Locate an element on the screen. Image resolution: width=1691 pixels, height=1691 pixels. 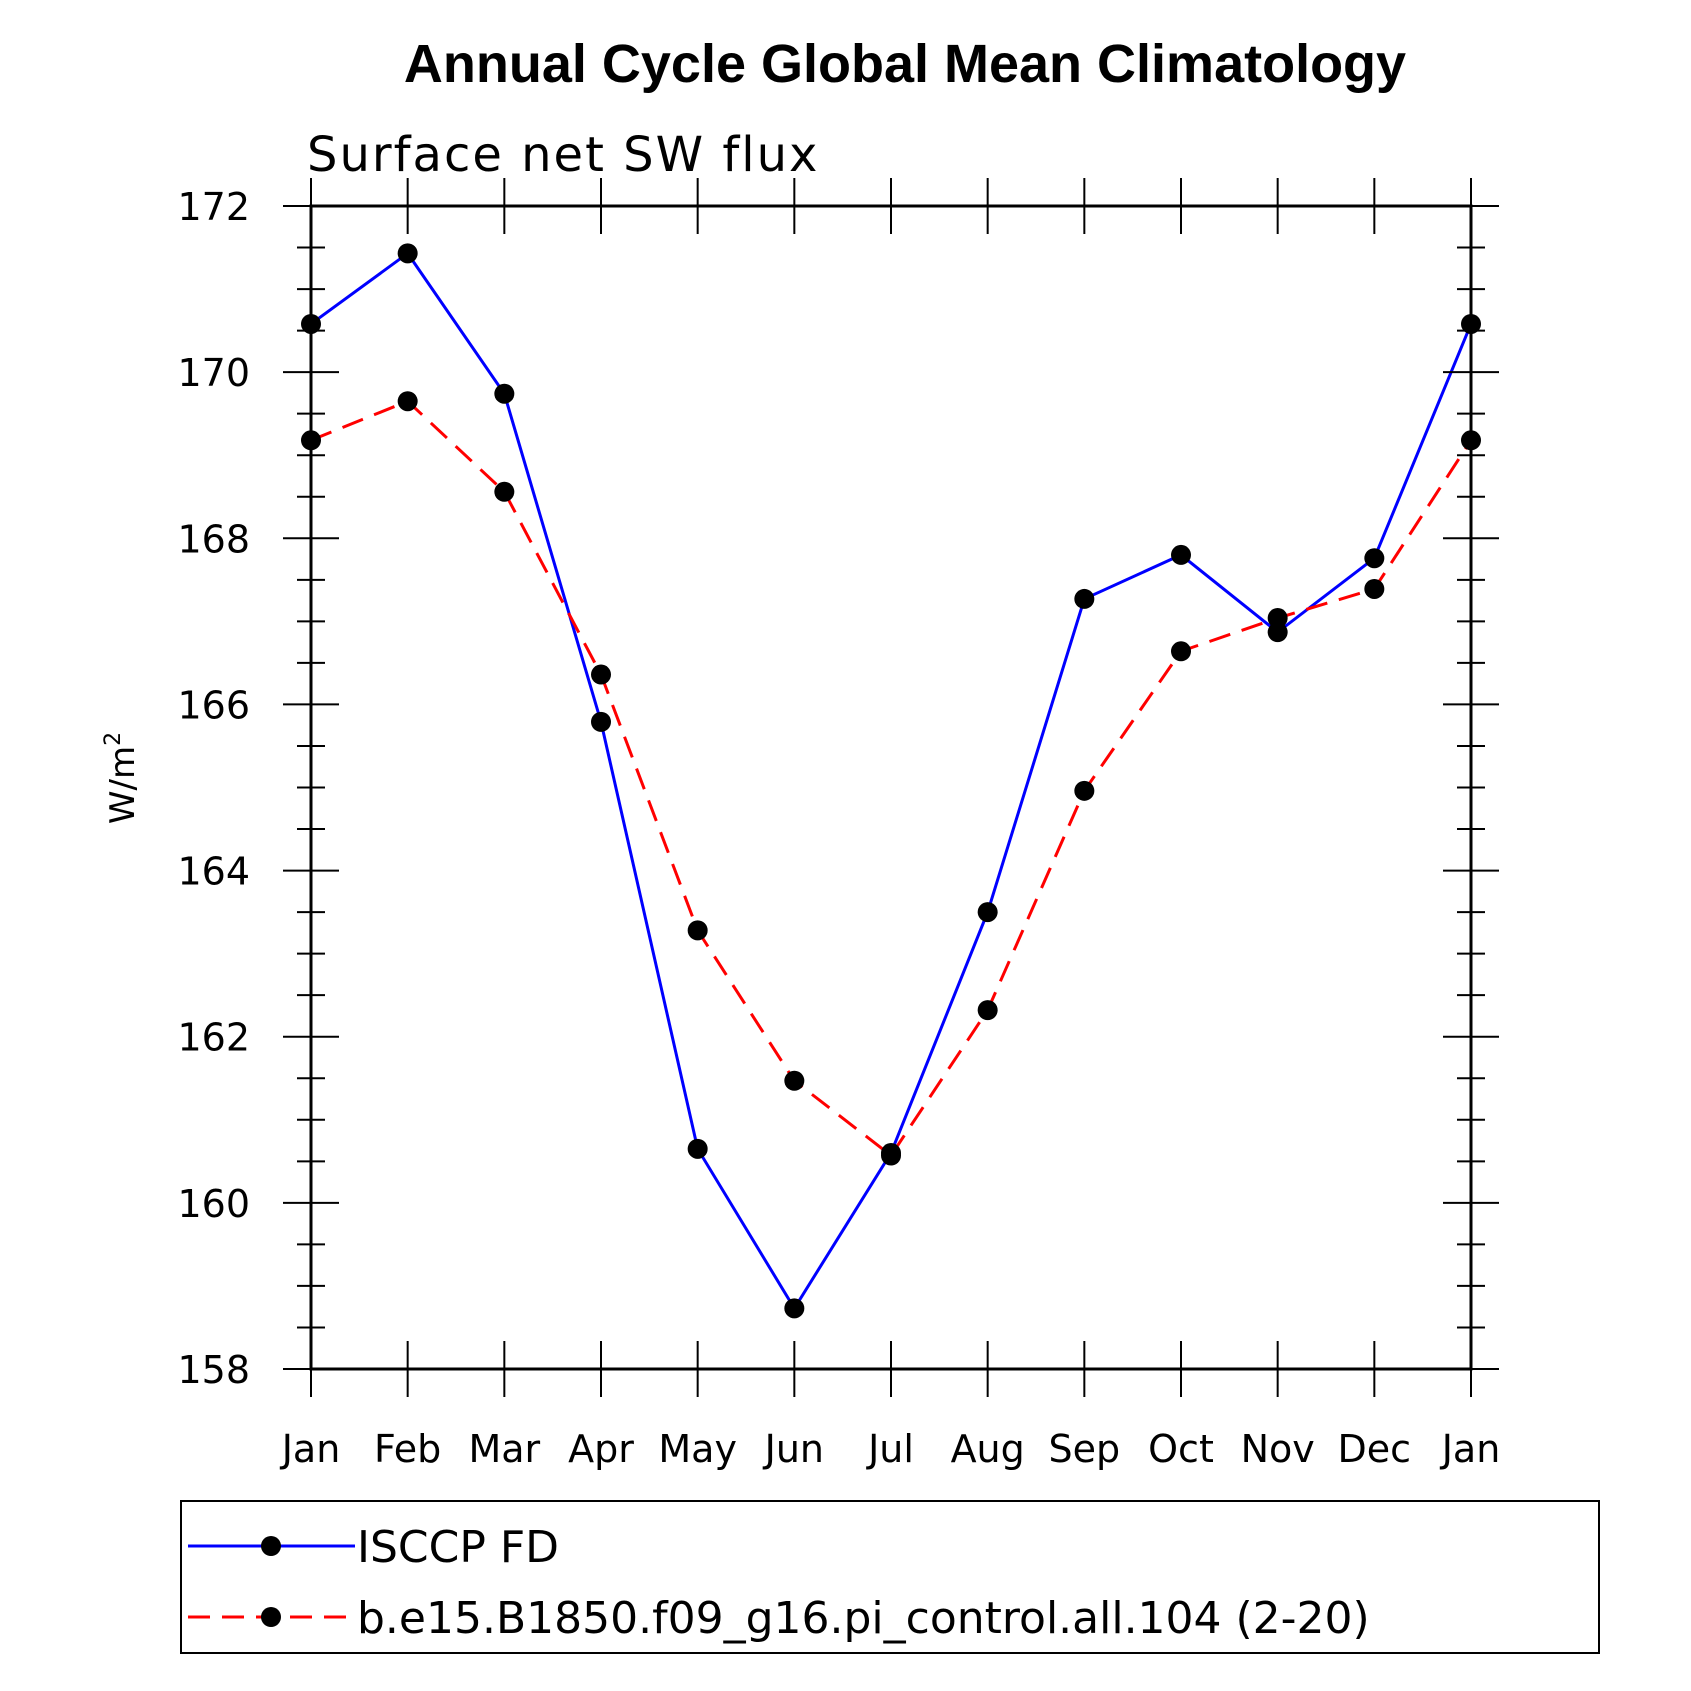
x-tick-label: Jun is located at coordinates (793, 1449).